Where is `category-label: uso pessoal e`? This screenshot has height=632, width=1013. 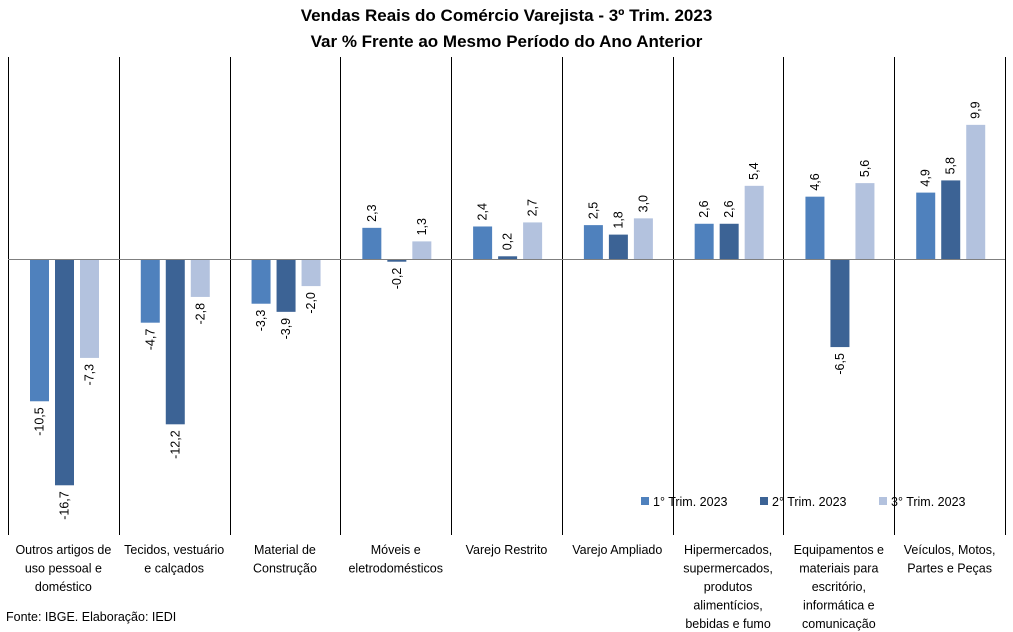
category-label: uso pessoal e is located at coordinates (63, 569).